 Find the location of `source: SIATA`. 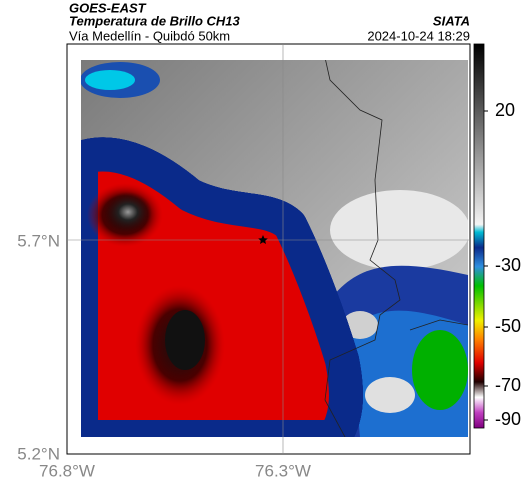

source: SIATA is located at coordinates (451, 20).